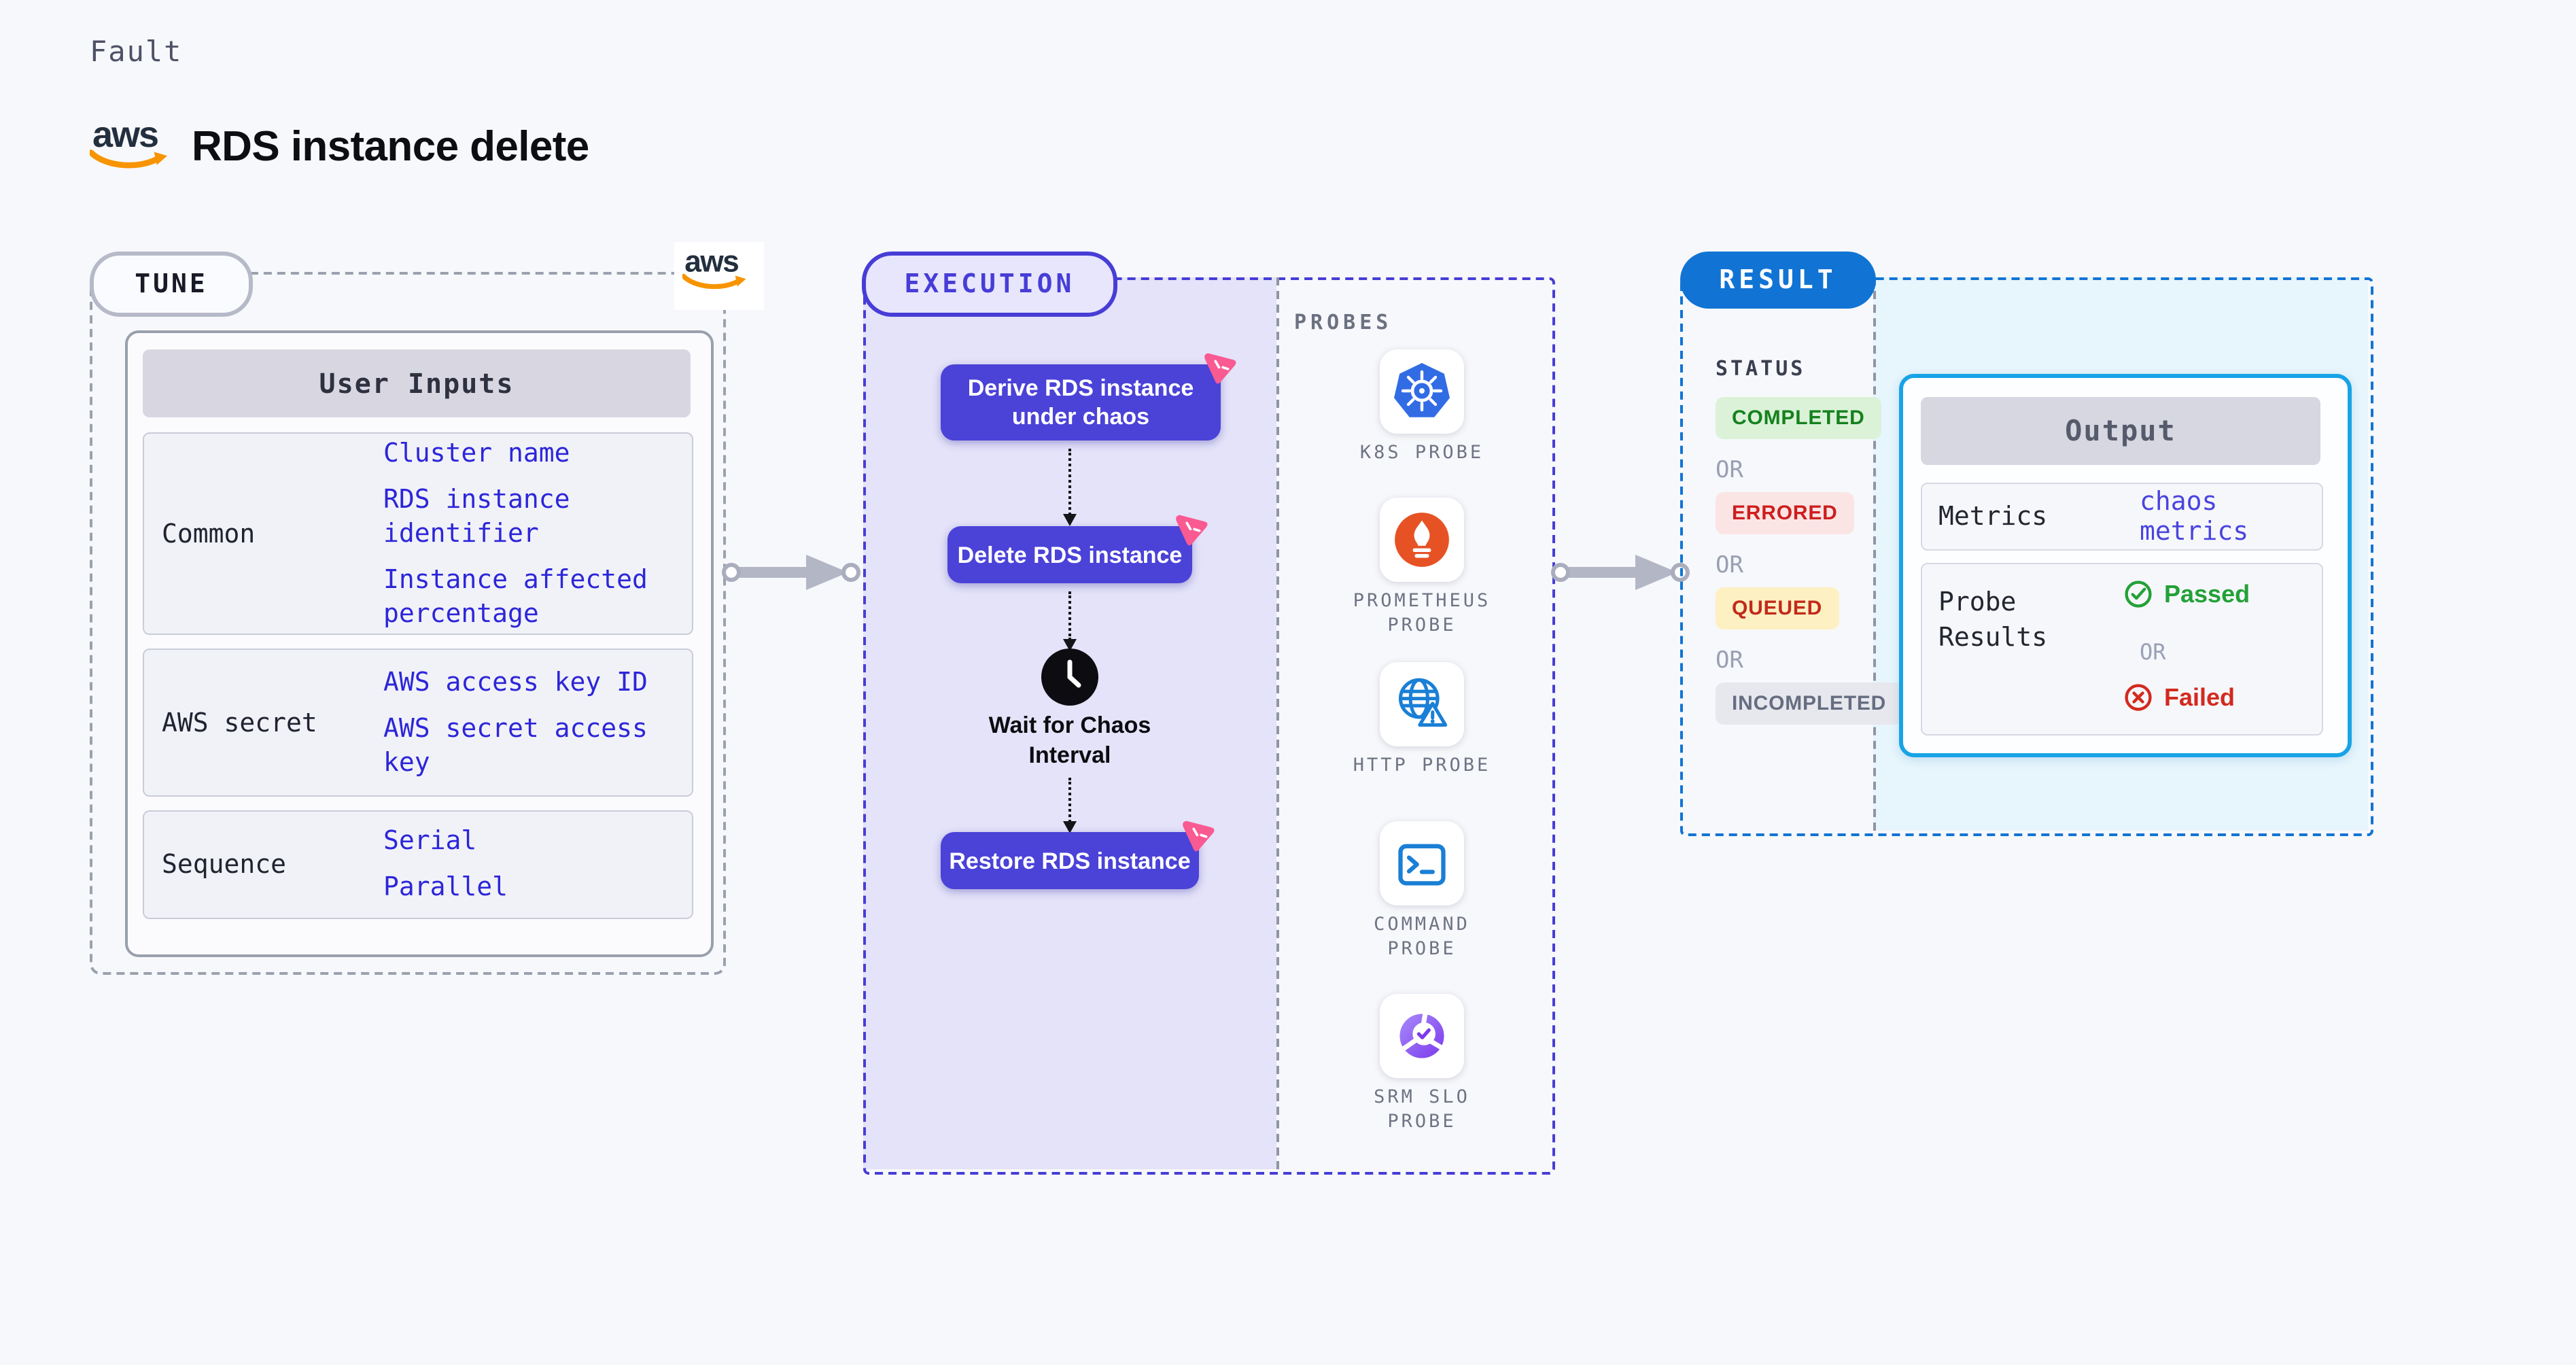  Describe the element at coordinates (1993, 620) in the screenshot. I see `probe-results-label: Probe Results` at that location.